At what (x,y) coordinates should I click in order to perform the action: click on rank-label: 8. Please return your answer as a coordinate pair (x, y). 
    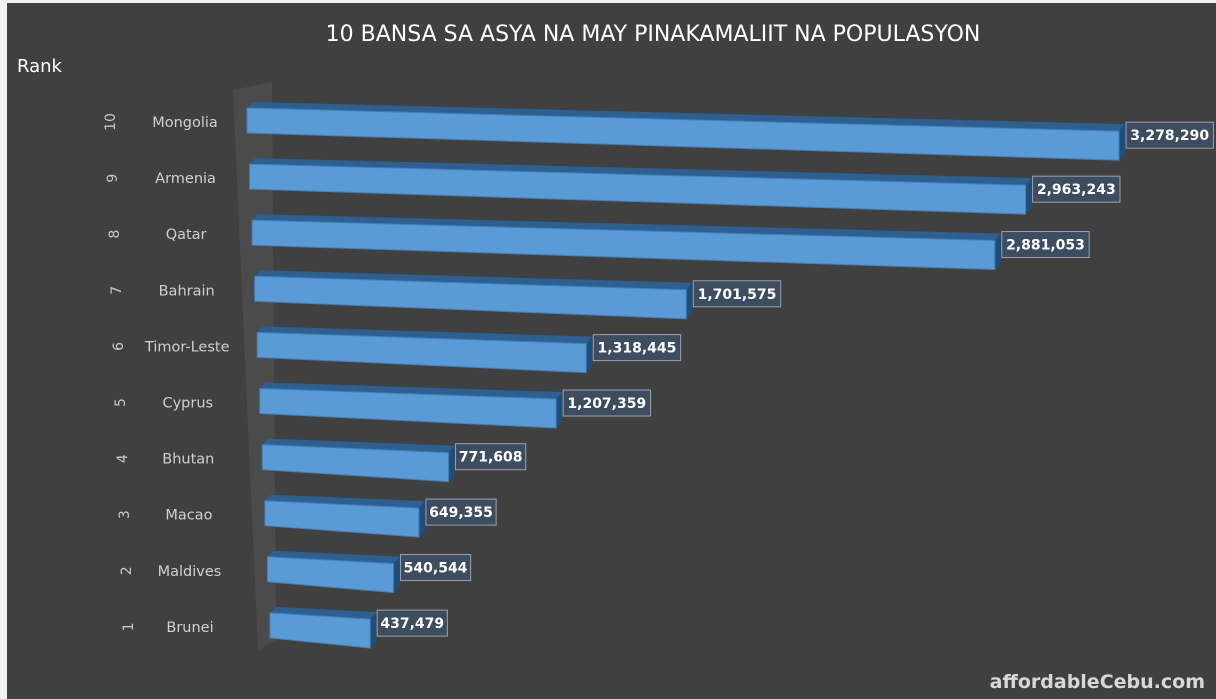
    Looking at the image, I should click on (115, 234).